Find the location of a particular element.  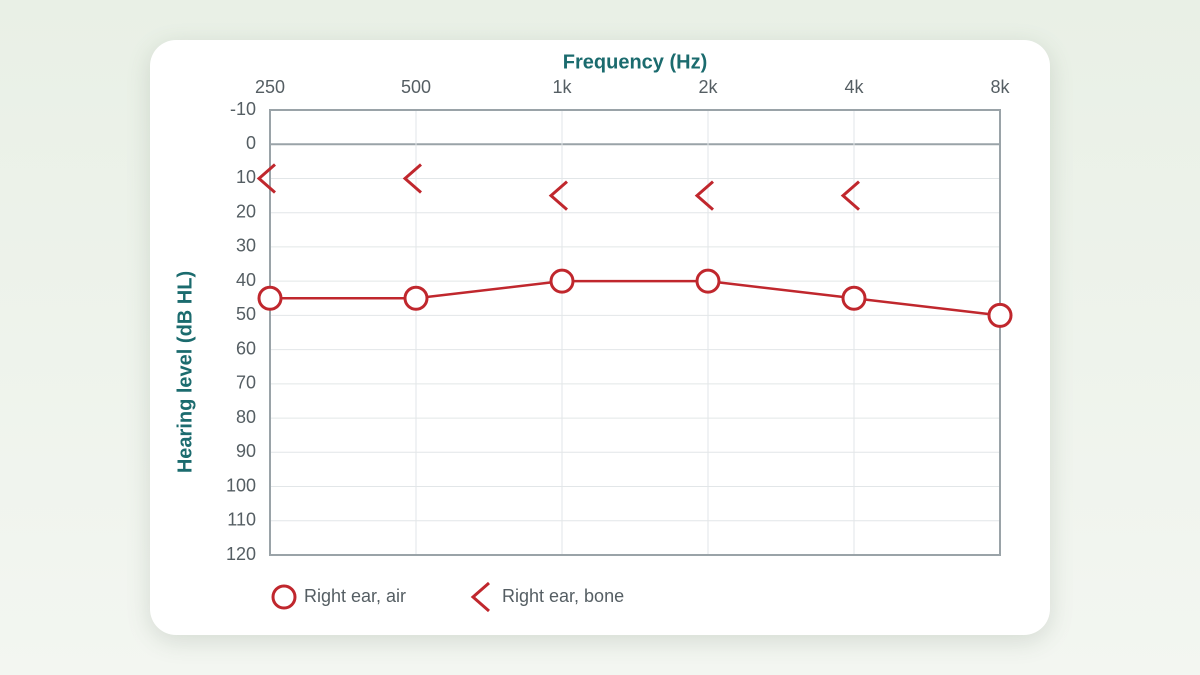

x-tick-label: 250 is located at coordinates (270, 87).